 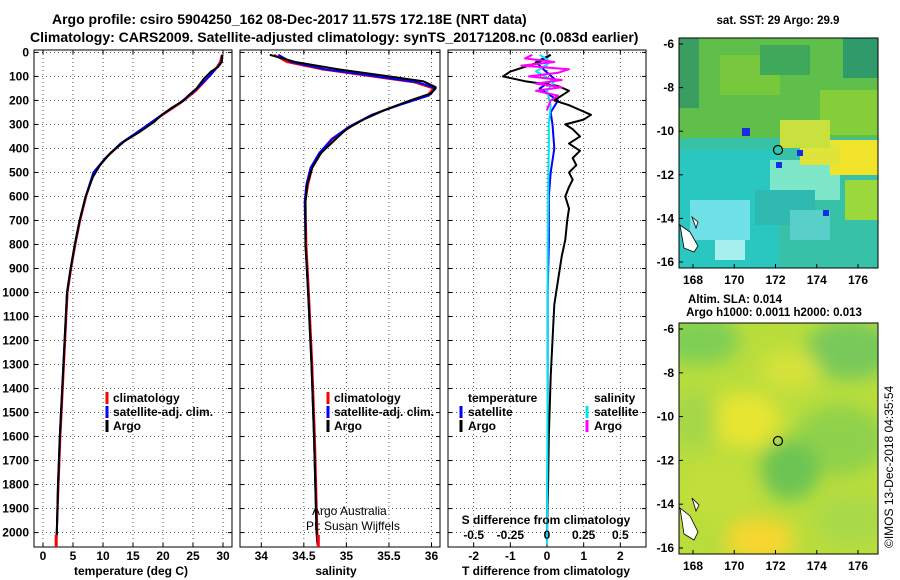 I want to click on sst-field, so click(x=778, y=153).